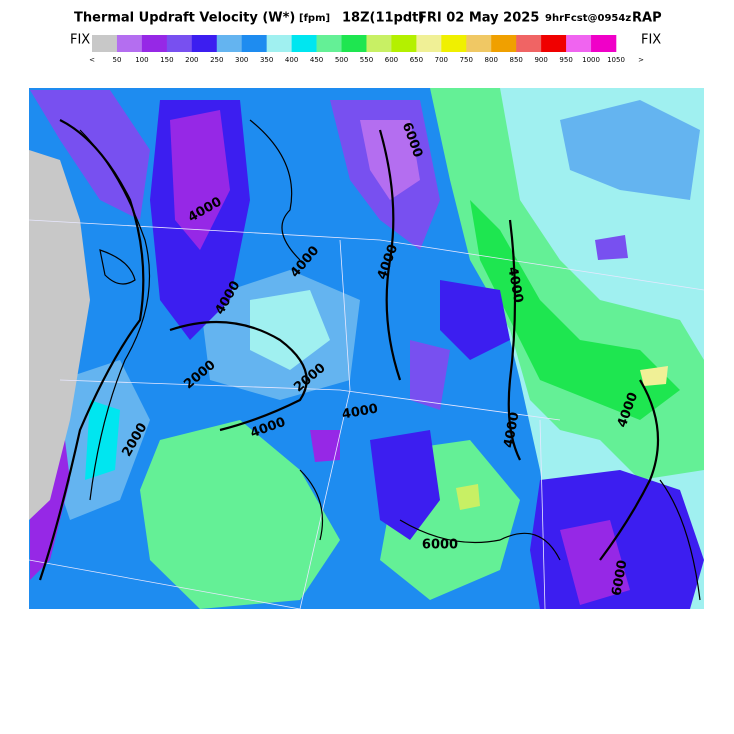 Image resolution: width=734 pixels, height=734 pixels. I want to click on colorbar-label: 950, so click(565, 60).